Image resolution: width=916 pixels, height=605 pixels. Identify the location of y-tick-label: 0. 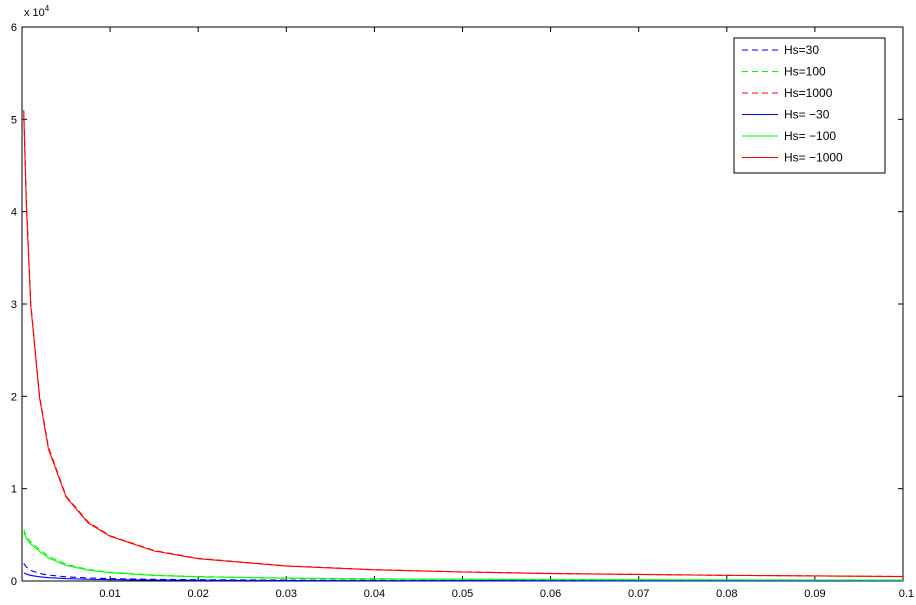
(14, 582).